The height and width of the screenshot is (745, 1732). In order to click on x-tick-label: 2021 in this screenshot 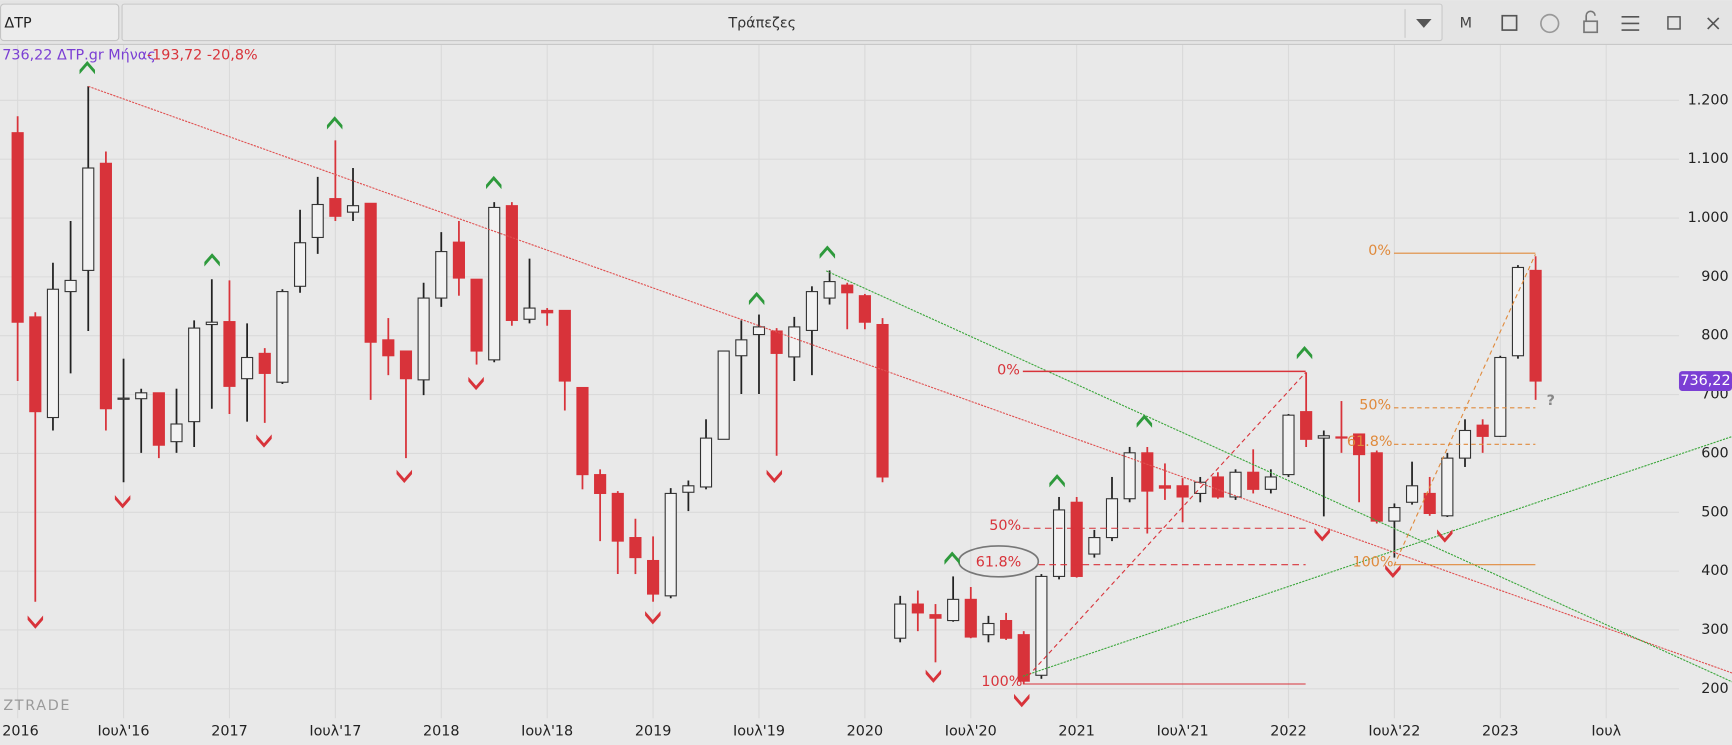, I will do `click(1076, 731)`.